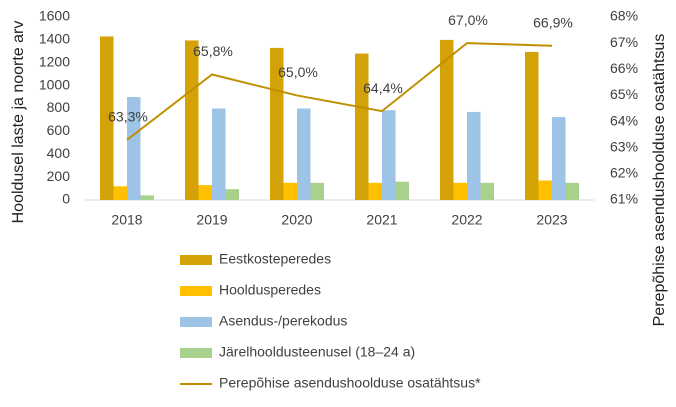  What do you see at coordinates (54, 16) in the screenshot?
I see `y-tick-label: 1600` at bounding box center [54, 16].